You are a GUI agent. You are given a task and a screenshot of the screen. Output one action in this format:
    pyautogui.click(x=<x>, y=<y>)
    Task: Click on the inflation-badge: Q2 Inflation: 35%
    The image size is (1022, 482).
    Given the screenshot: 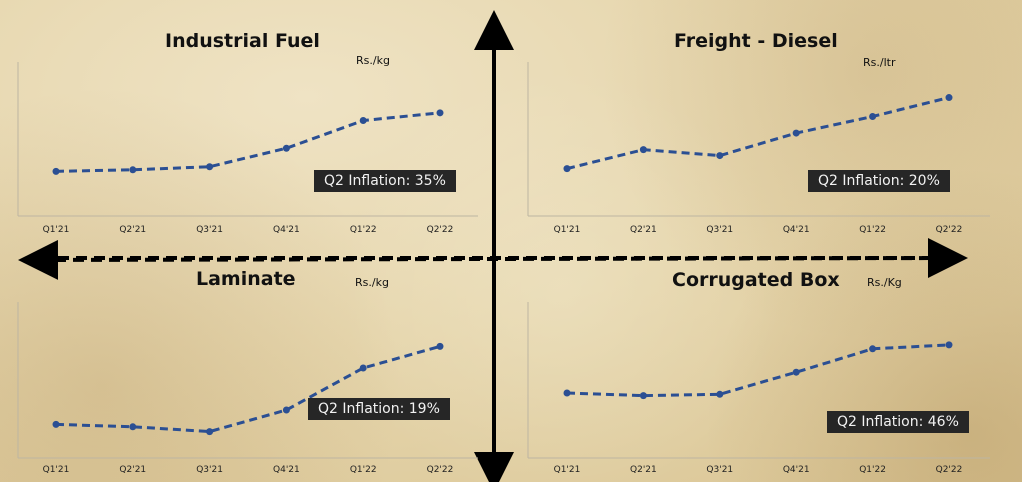 What is the action you would take?
    pyautogui.click(x=385, y=181)
    